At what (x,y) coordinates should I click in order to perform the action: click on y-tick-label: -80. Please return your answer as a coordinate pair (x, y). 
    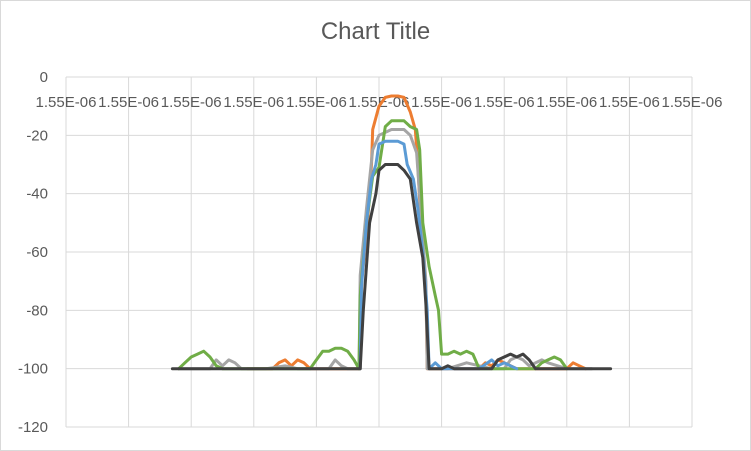
    Looking at the image, I should click on (37, 310).